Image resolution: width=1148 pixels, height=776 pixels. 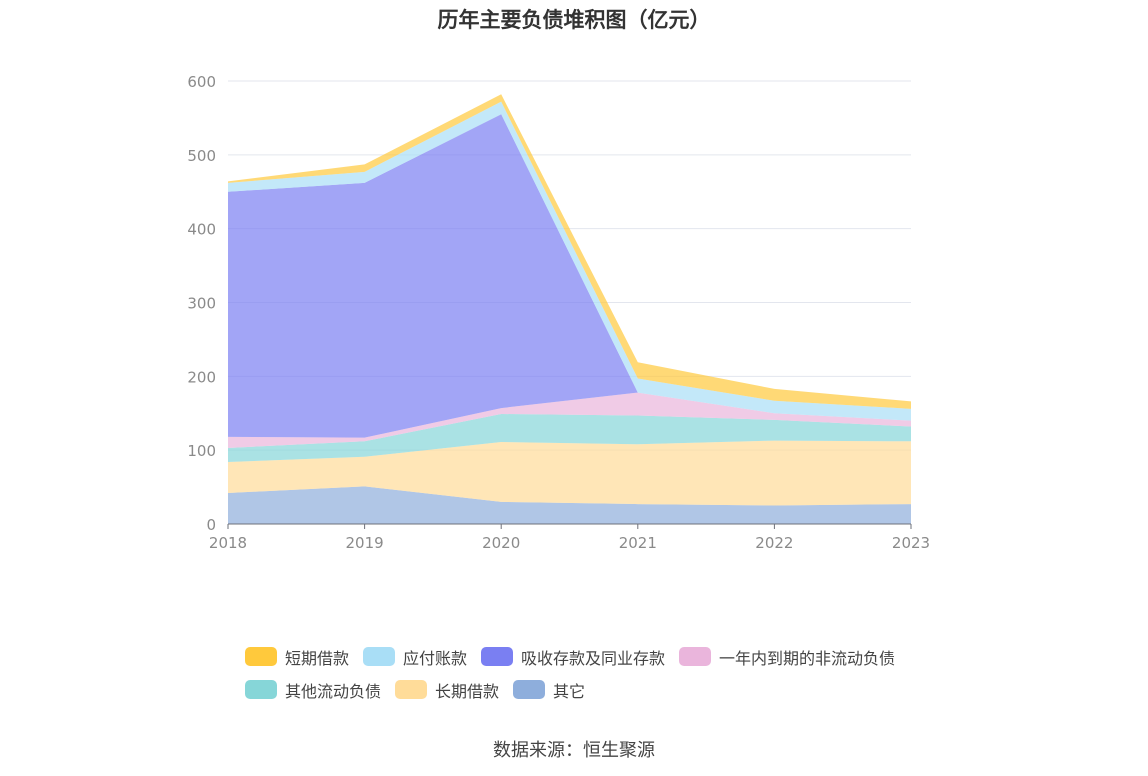 What do you see at coordinates (211, 525) in the screenshot?
I see `y-tick-label: 0` at bounding box center [211, 525].